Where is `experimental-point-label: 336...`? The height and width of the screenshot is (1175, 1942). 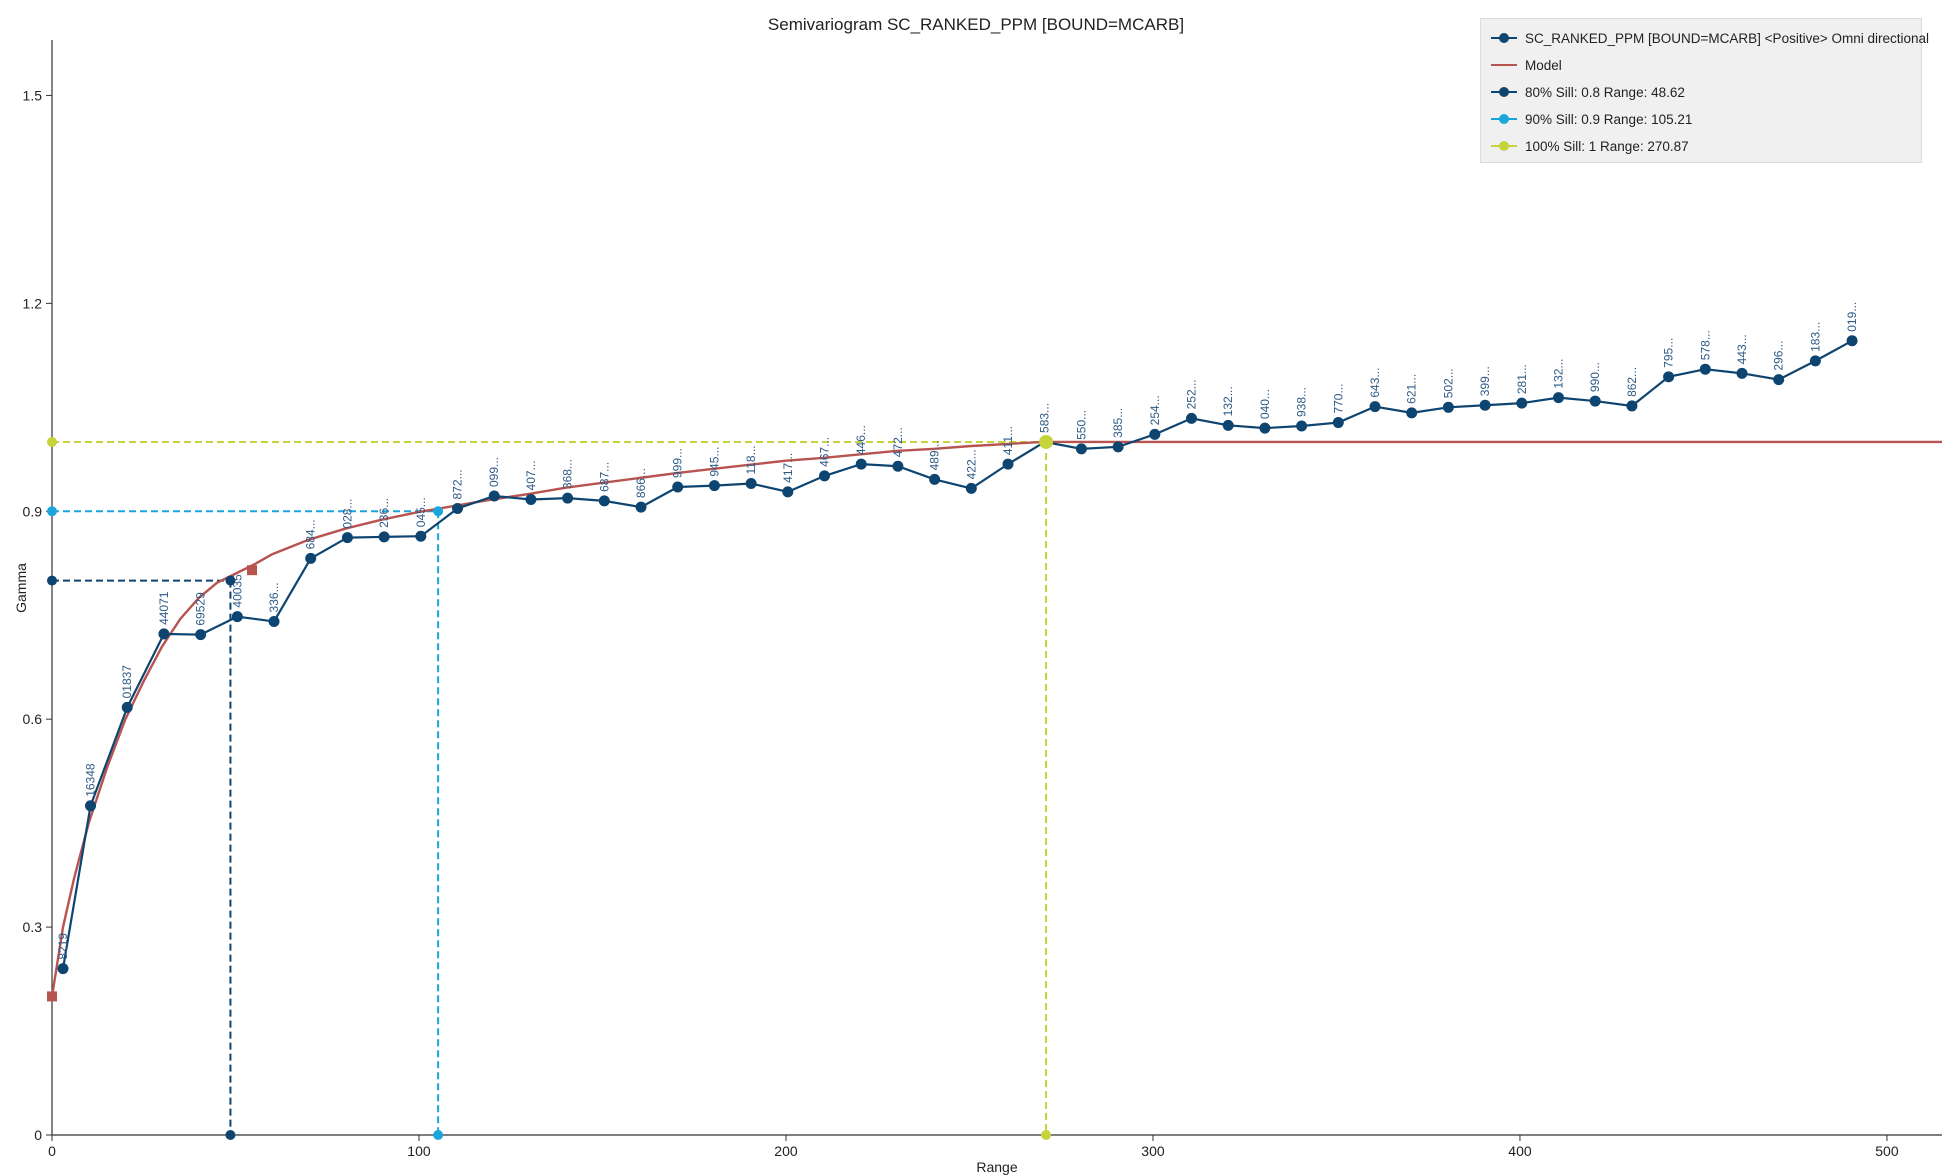
experimental-point-label: 336... is located at coordinates (274, 597).